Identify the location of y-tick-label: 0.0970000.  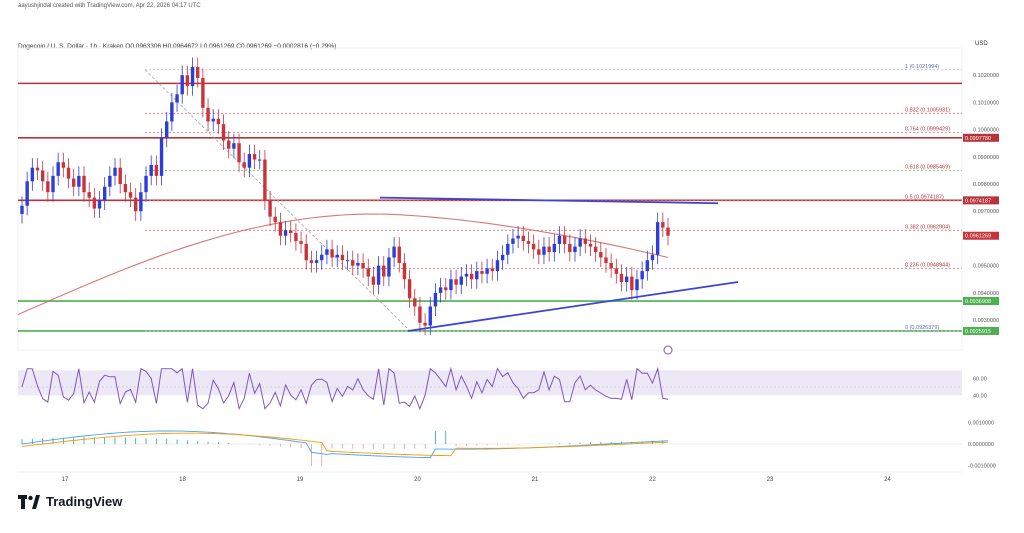
(986, 212).